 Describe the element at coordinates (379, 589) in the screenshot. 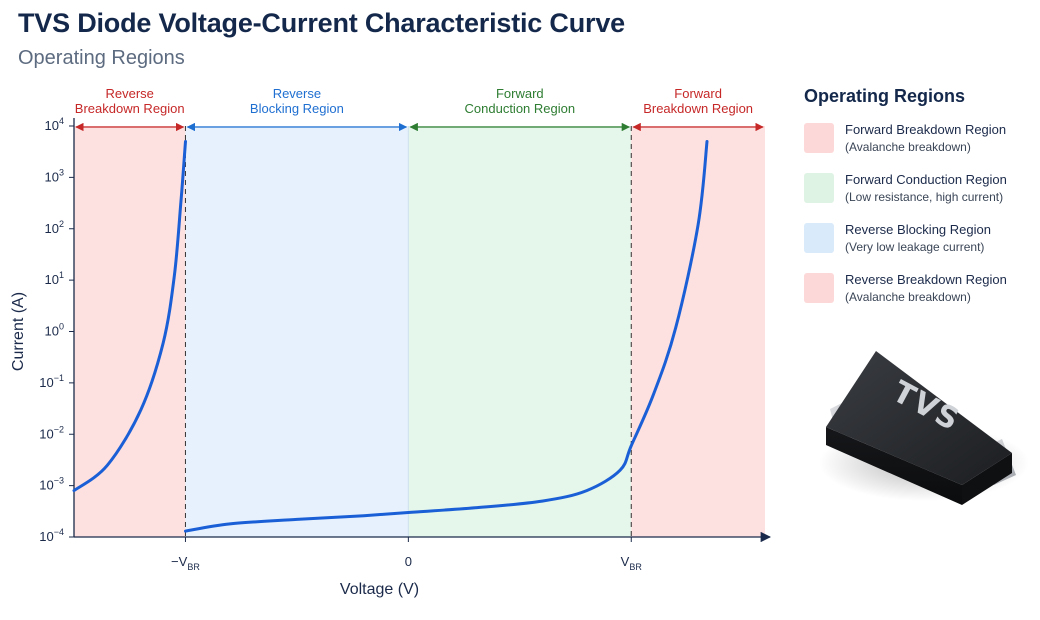

I see `x-axis-label: Voltage (V)` at that location.